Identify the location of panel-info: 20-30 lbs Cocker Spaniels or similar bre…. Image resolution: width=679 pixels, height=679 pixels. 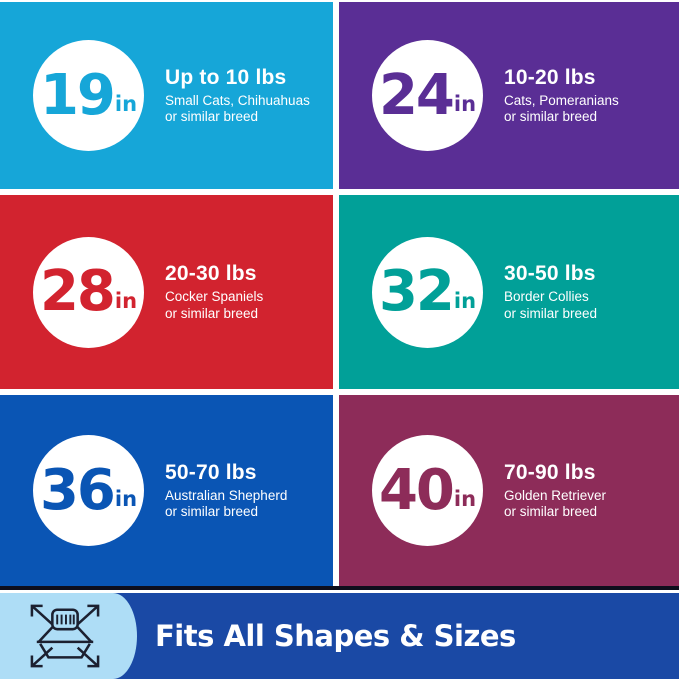
(214, 292).